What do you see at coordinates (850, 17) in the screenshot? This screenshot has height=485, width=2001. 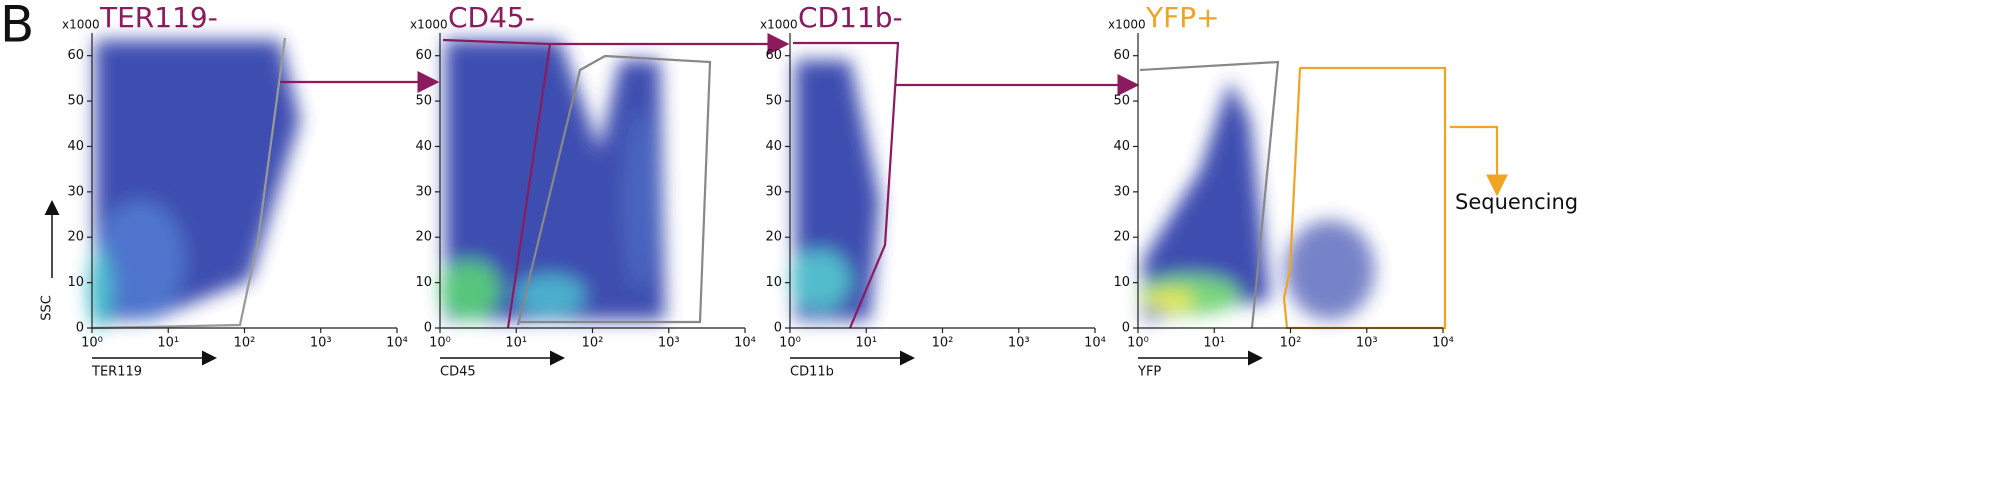 I see `gate-title: CD11b-` at bounding box center [850, 17].